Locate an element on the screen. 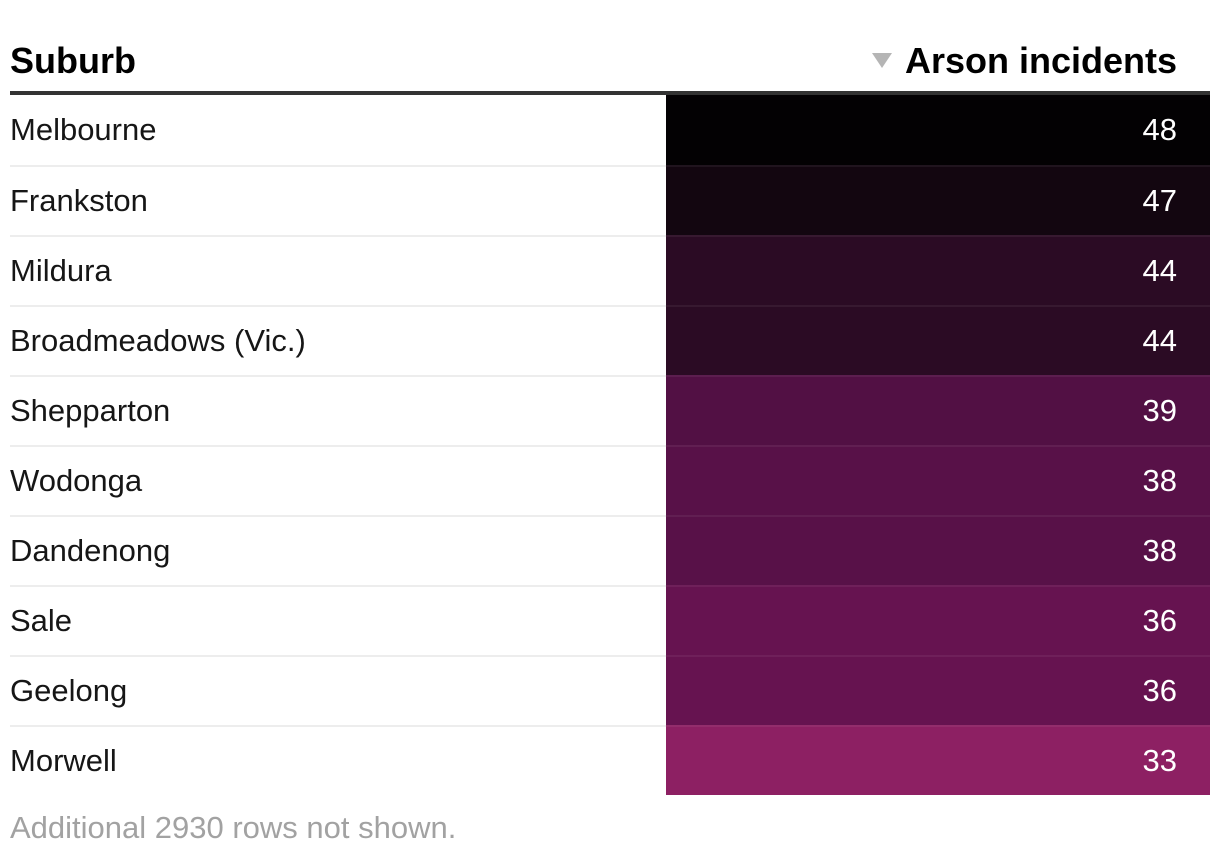 Image resolution: width=1220 pixels, height=850 pixels. value-cell: 48 is located at coordinates (938, 130).